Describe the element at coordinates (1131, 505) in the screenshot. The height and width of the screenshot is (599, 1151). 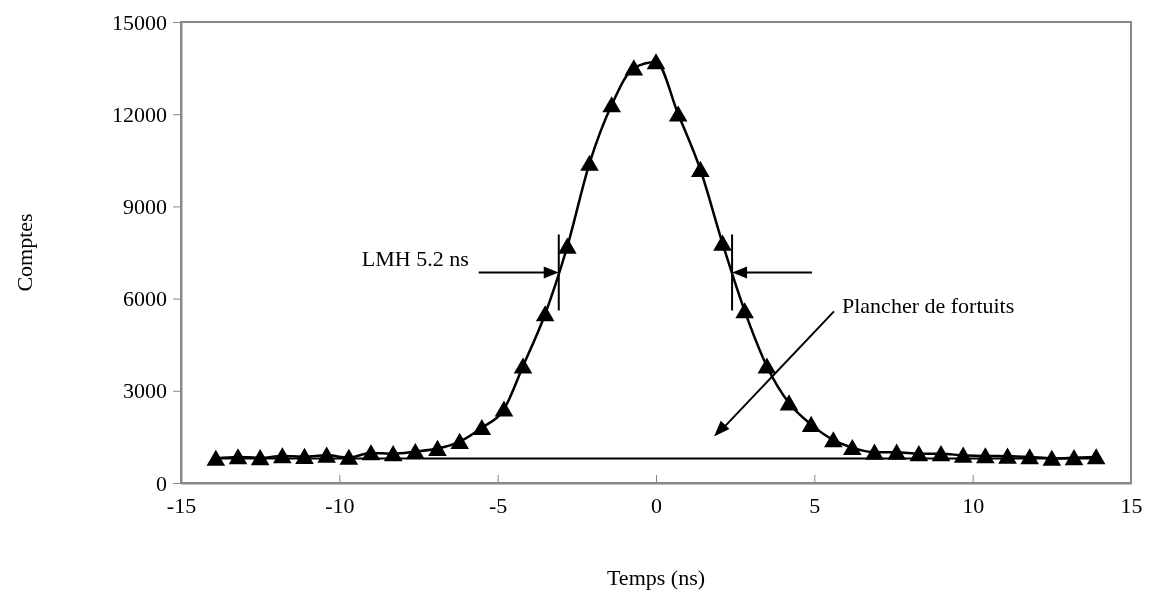
I see `x-tick-label: 15` at that location.